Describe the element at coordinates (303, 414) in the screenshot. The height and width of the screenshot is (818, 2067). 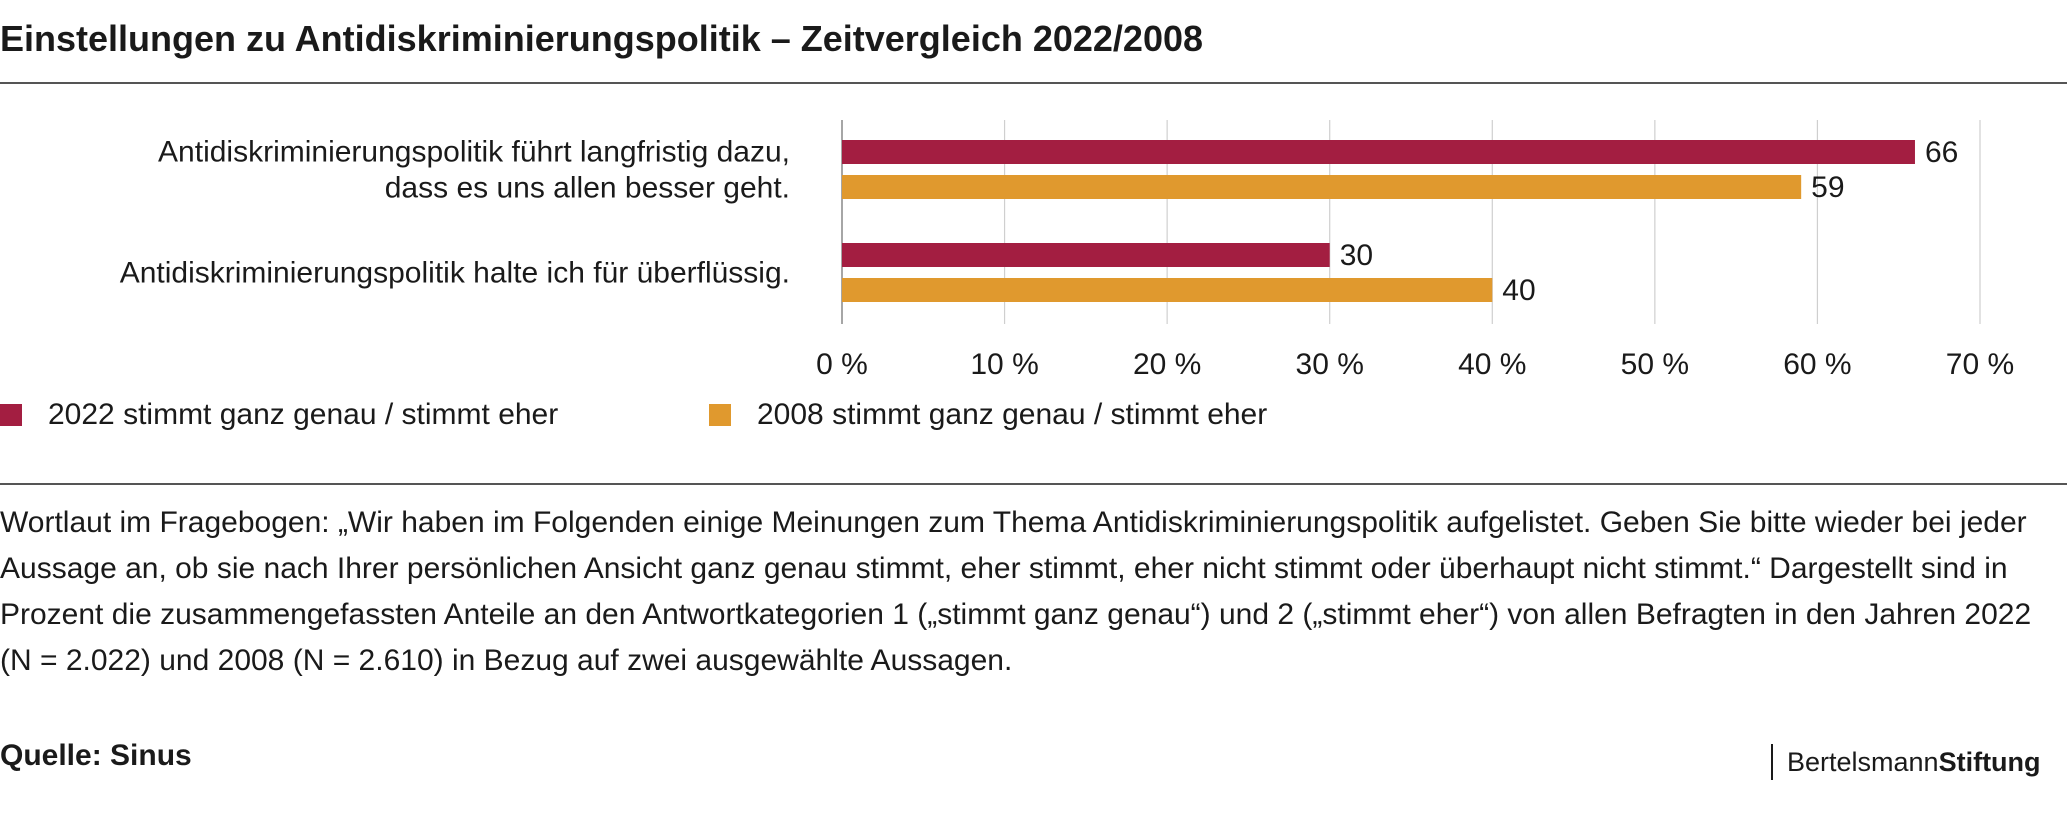
I see `legend-label-2022: 2022 stimmt ganz genau / stimmt eher` at that location.